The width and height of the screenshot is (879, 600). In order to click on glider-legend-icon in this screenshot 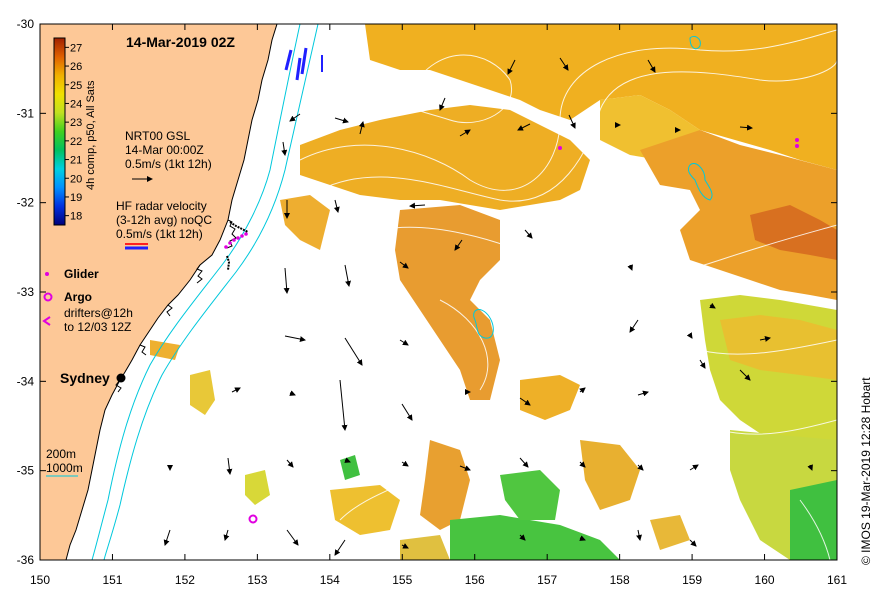, I will do `click(47, 274)`.